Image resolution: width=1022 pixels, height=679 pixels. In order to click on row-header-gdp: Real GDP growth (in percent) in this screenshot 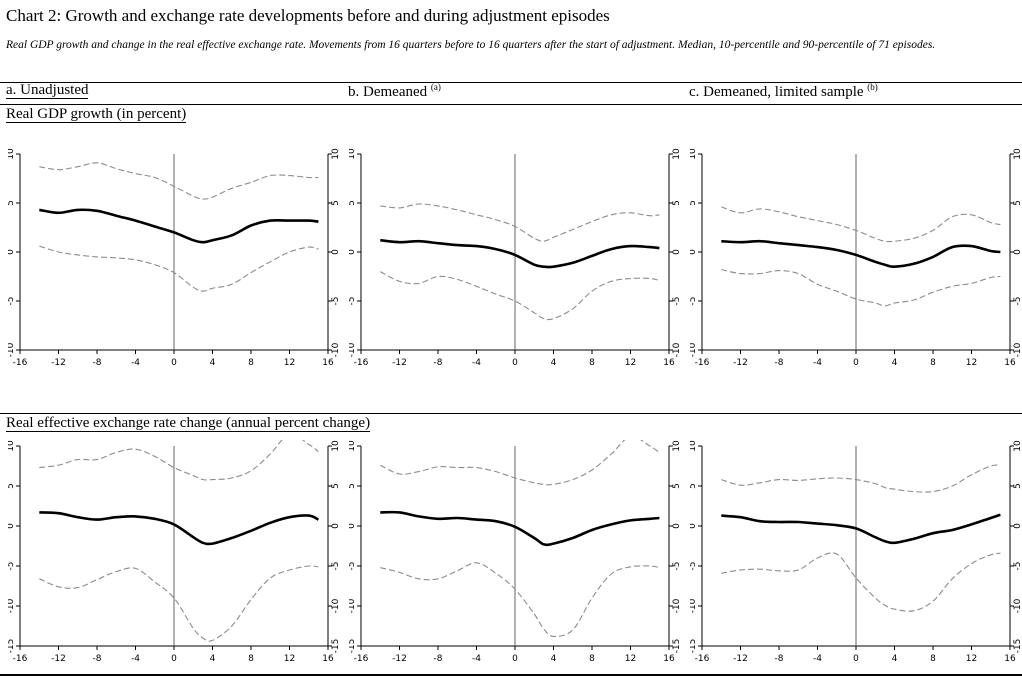, I will do `click(96, 114)`.